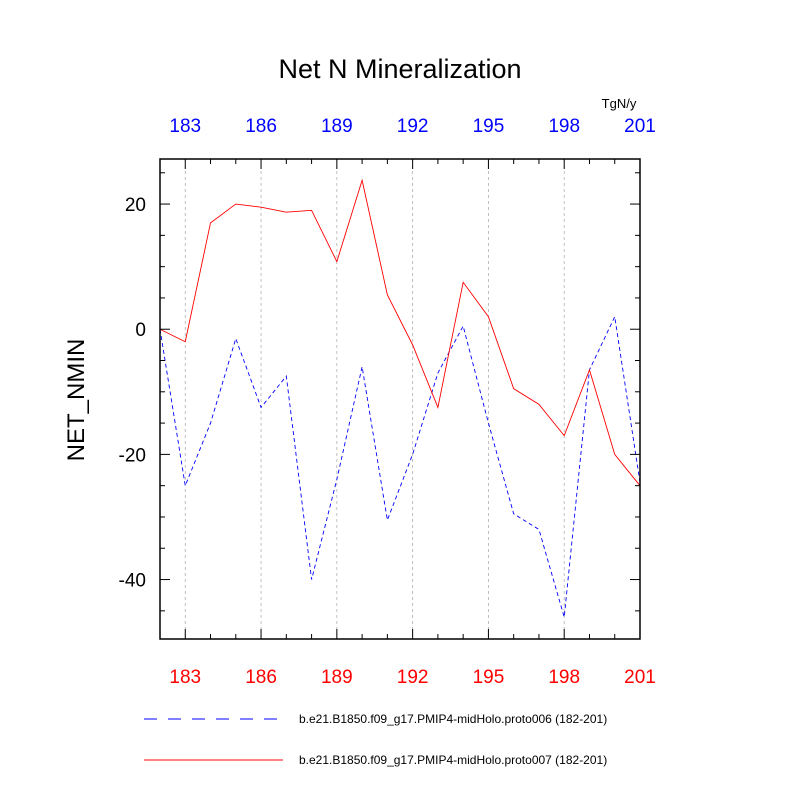  What do you see at coordinates (185, 126) in the screenshot?
I see `x-tick-label-top: 183` at bounding box center [185, 126].